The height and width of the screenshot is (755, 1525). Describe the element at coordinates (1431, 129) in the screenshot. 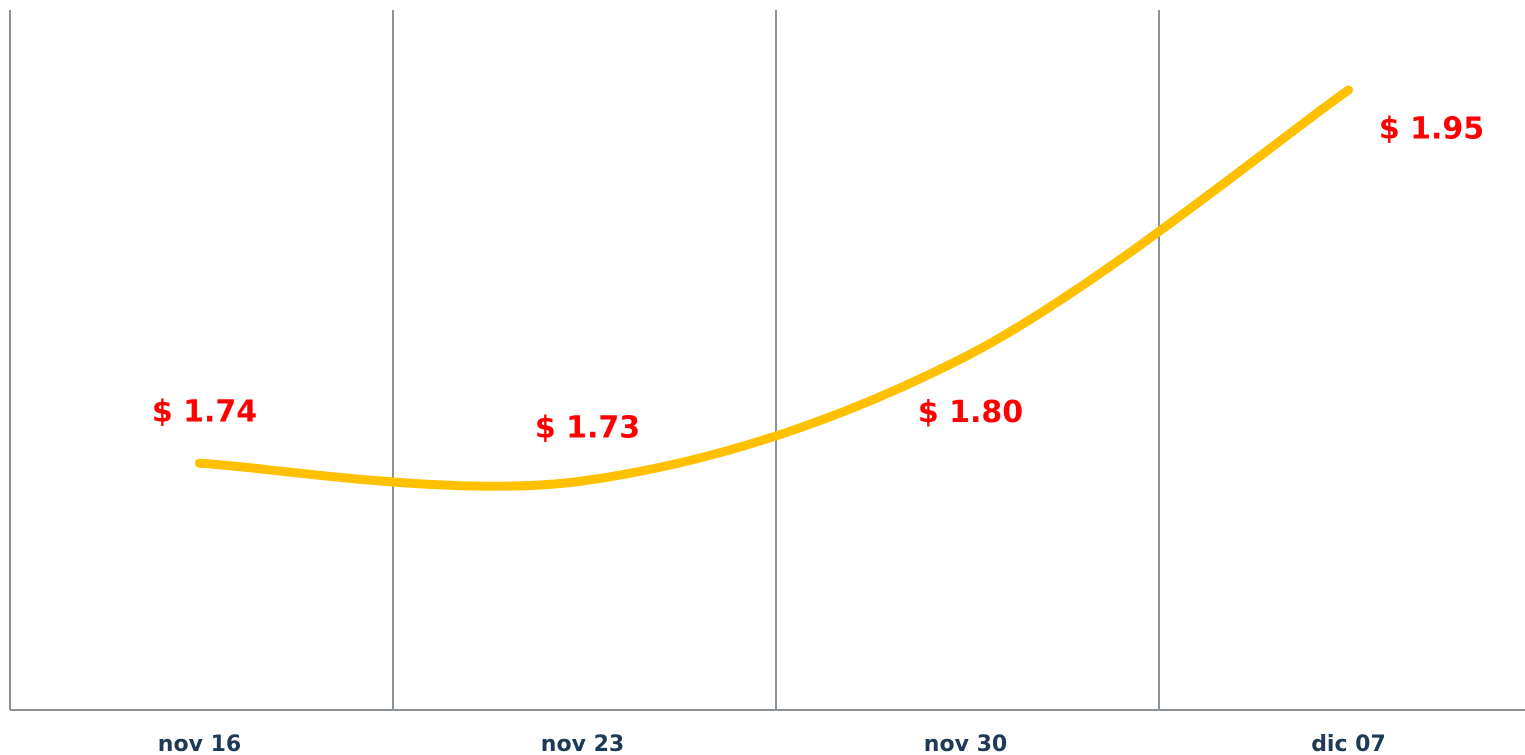

I see `data-label: $ 1.95` at that location.